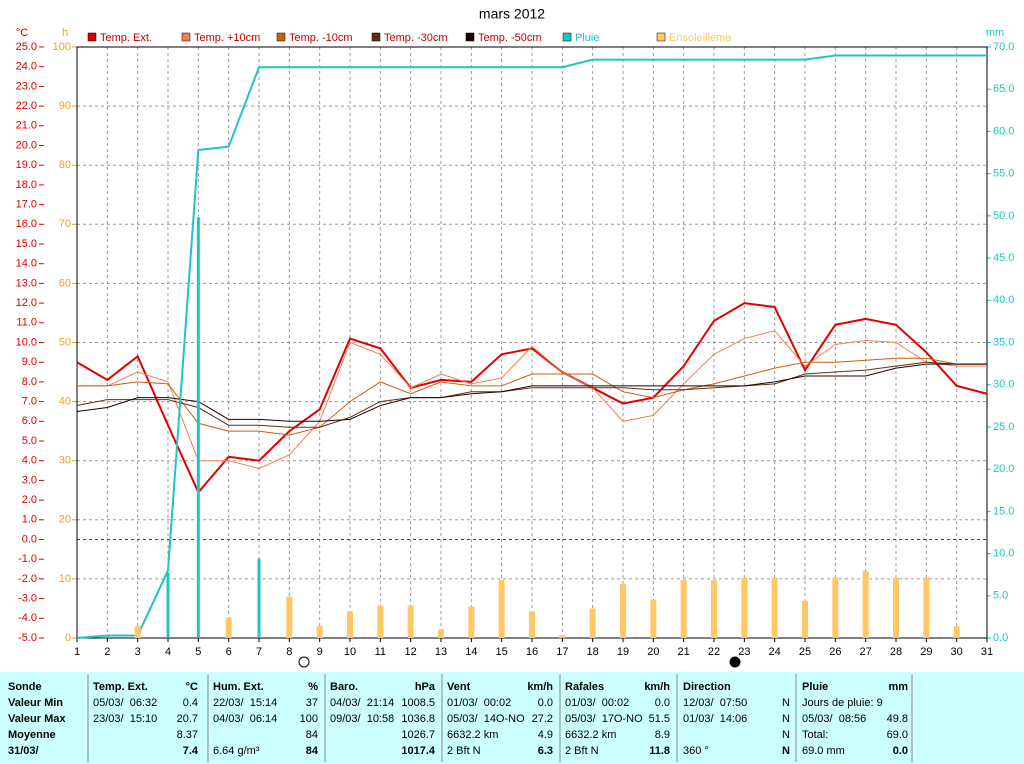 This screenshot has height=764, width=1024. Describe the element at coordinates (957, 652) in the screenshot. I see `x-tick-label: 30` at that location.